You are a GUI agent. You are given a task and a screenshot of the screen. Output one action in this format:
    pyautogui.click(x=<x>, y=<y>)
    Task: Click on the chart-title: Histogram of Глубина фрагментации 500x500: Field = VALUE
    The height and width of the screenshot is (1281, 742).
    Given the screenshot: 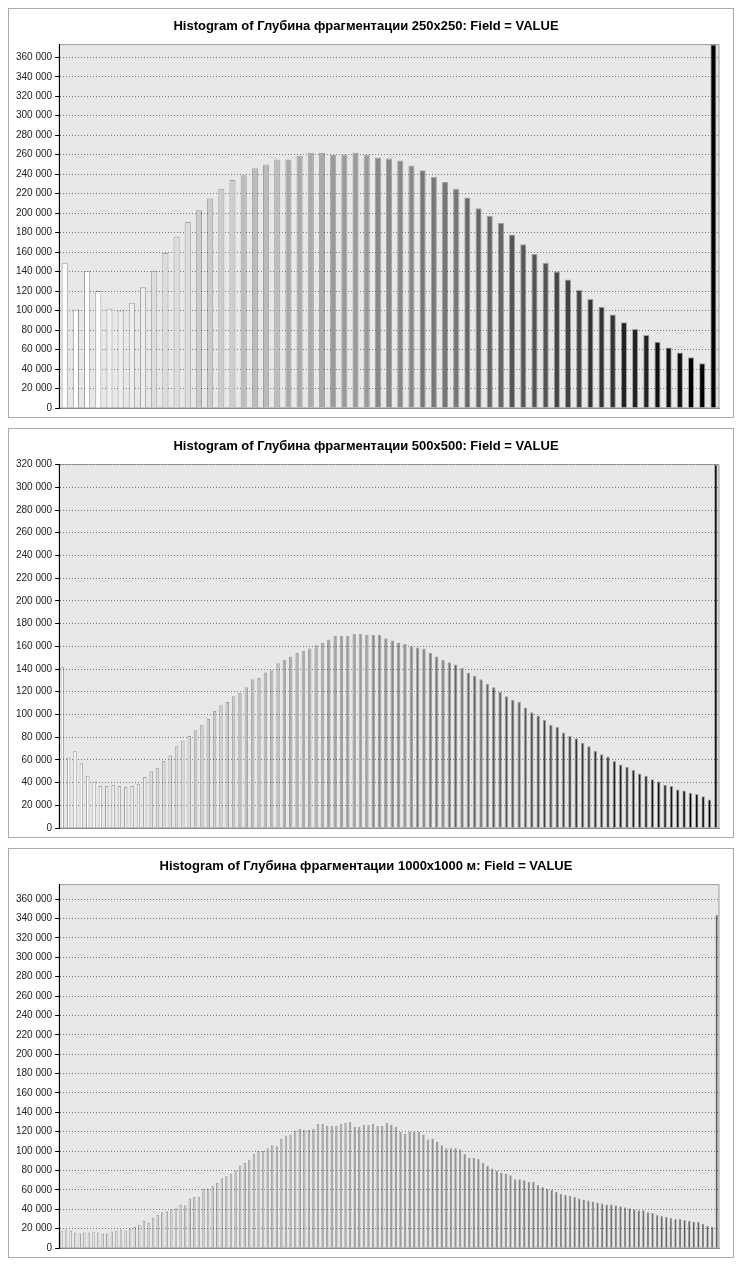 What is the action you would take?
    pyautogui.click(x=366, y=446)
    